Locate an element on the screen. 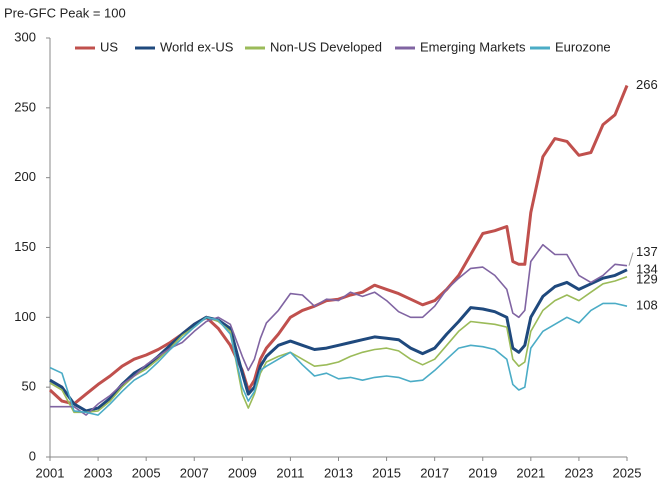  legend-label: Emerging Markets is located at coordinates (473, 46).